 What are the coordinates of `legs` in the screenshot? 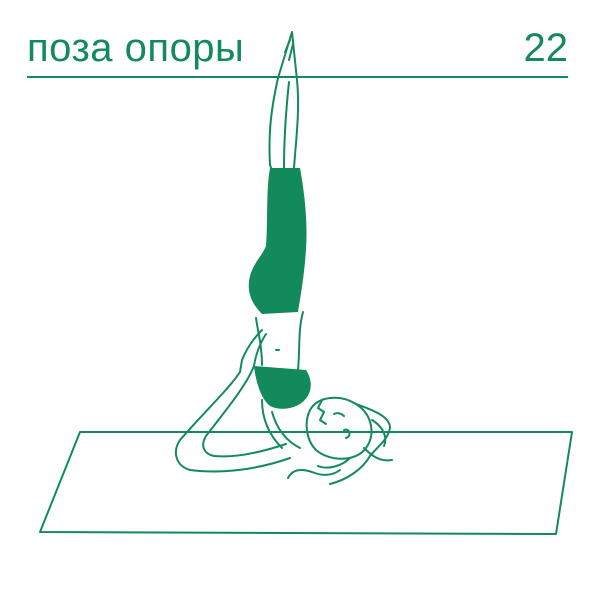 It's located at (284, 124).